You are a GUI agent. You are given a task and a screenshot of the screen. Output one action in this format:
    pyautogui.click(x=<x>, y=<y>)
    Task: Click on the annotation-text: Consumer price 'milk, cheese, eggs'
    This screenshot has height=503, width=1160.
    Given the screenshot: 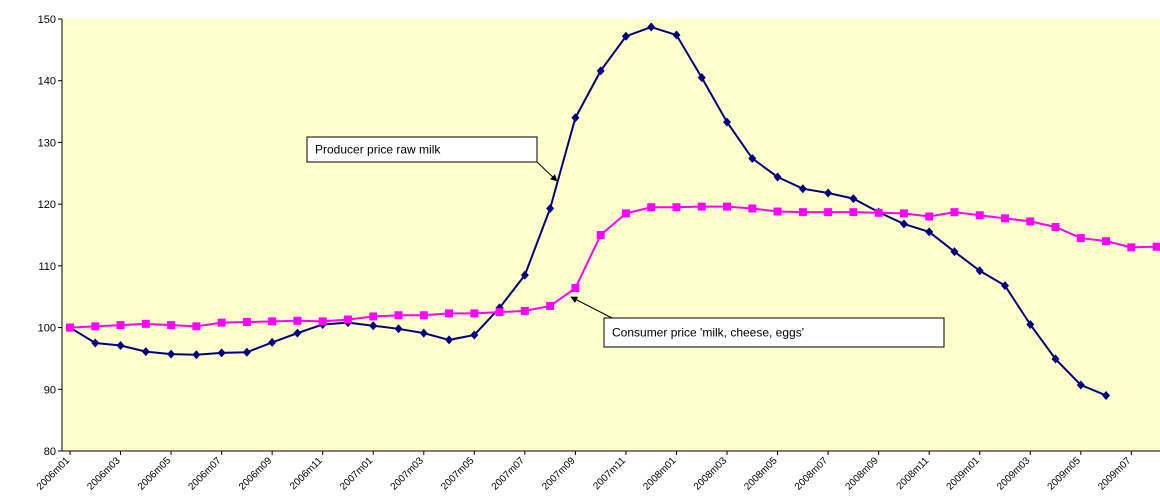 What is the action you would take?
    pyautogui.click(x=708, y=333)
    